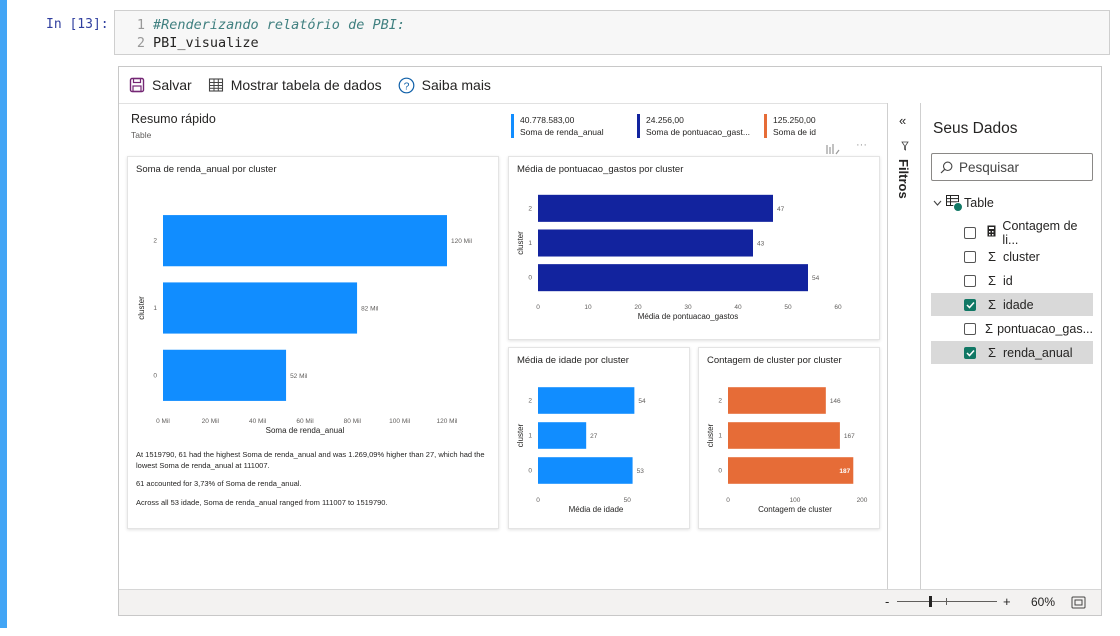 This screenshot has width=1120, height=636. Describe the element at coordinates (989, 167) in the screenshot. I see `search-placeholder: Pesquisar` at that location.